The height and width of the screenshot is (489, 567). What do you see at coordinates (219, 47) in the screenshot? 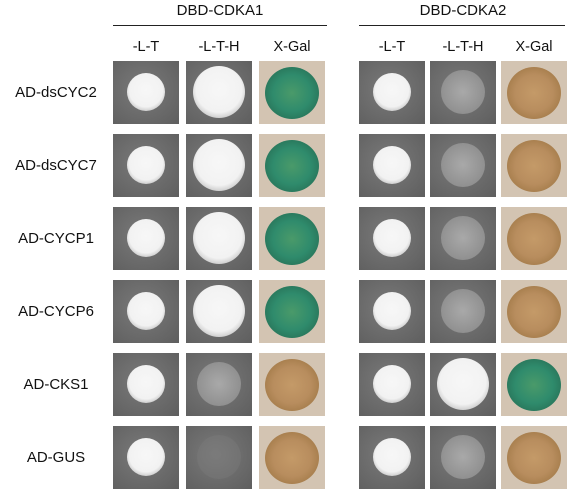
I see `col-label-cdka1-lth: -L-T-H` at bounding box center [219, 47].